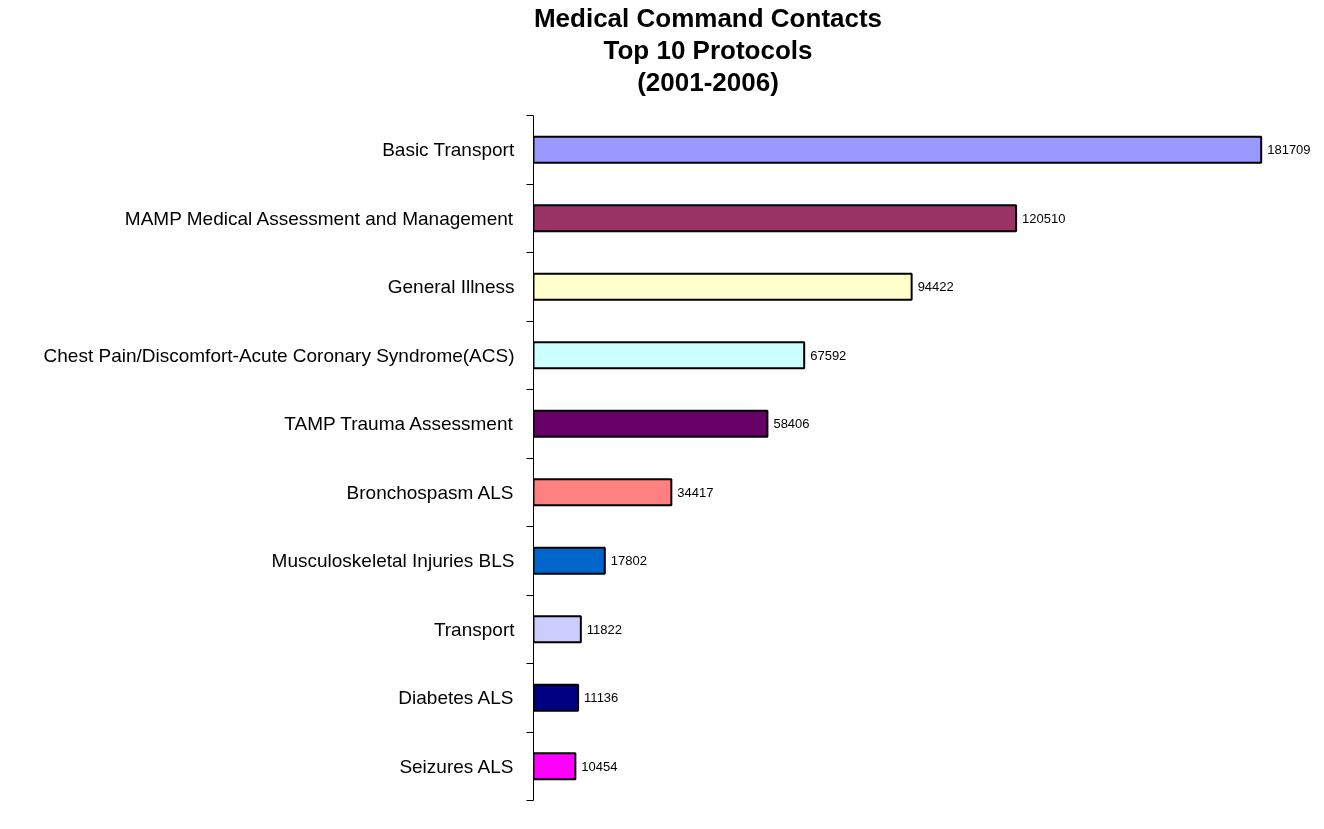 This screenshot has height=829, width=1324. What do you see at coordinates (599, 766) in the screenshot?
I see `data-label: 10454` at bounding box center [599, 766].